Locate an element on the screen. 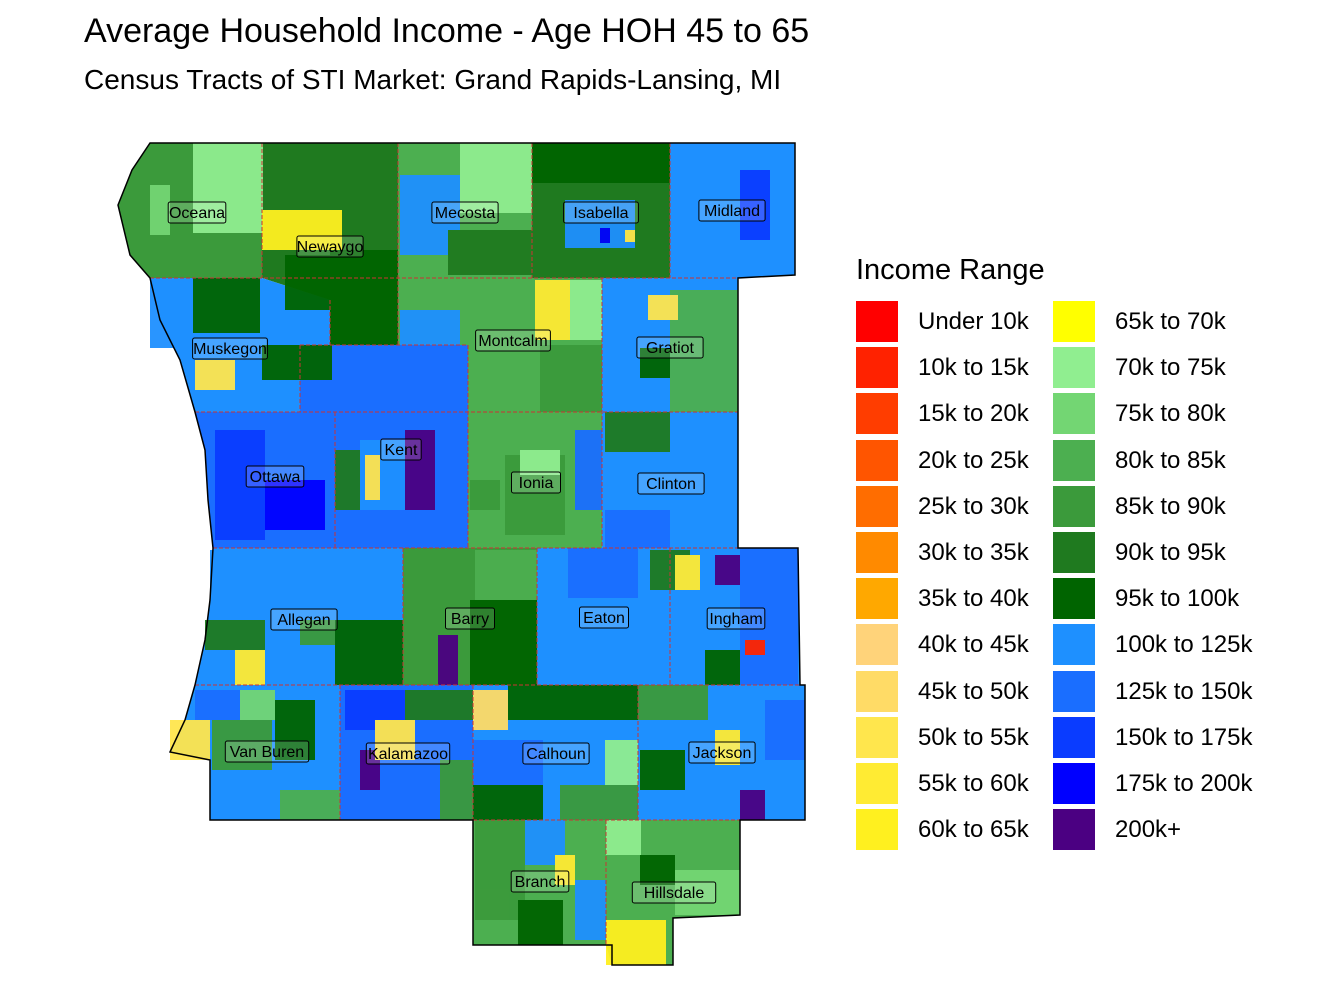  county-label-ingham: Ingham is located at coordinates (735, 619).